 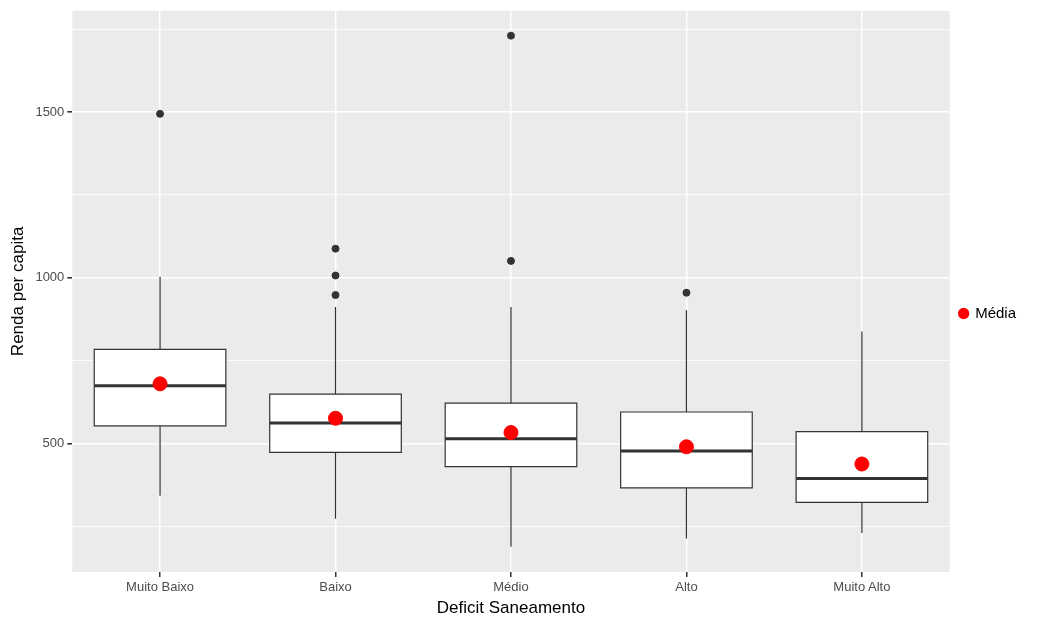 What do you see at coordinates (50, 277) in the screenshot?
I see `y-tick-label: 1000` at bounding box center [50, 277].